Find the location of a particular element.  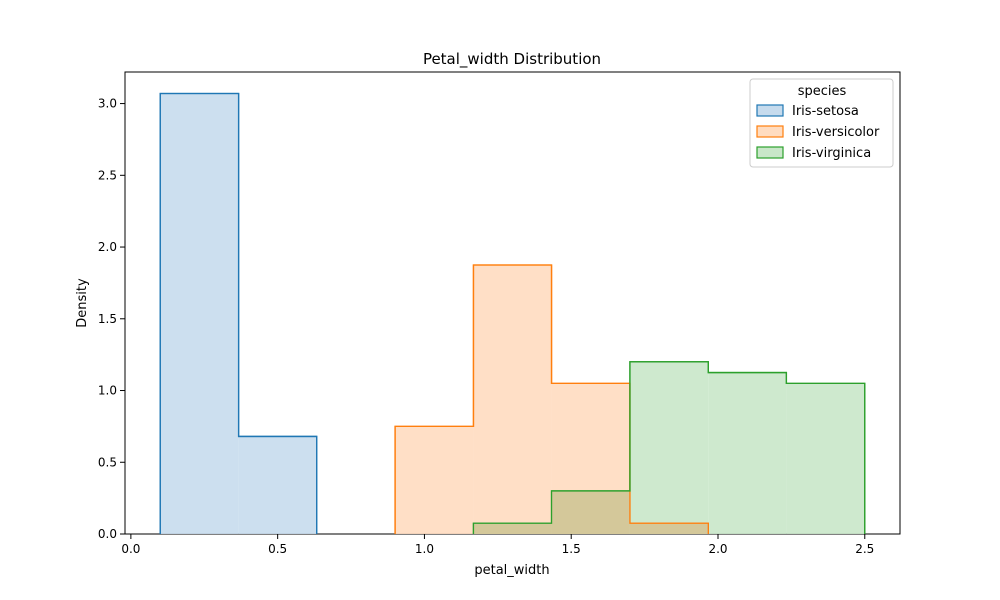

legend-items: Iris-setosa Iris-versicolor Iris-virginica is located at coordinates (818, 132).